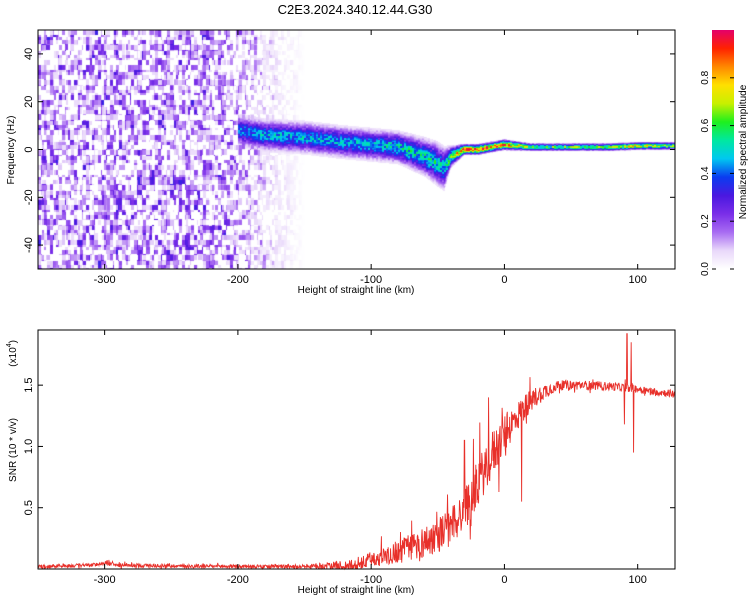 The height and width of the screenshot is (600, 750). Describe the element at coordinates (638, 458) in the screenshot. I see `snr-x-tick: 100` at that location.